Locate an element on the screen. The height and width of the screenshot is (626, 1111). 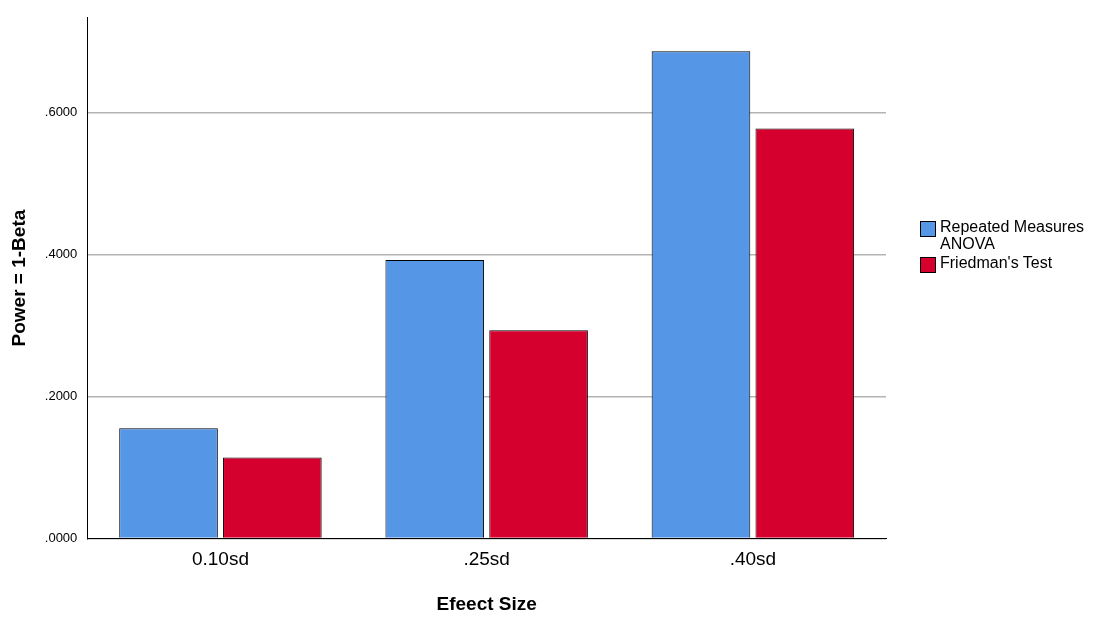
y-tick-label: .6000 is located at coordinates (61, 111).